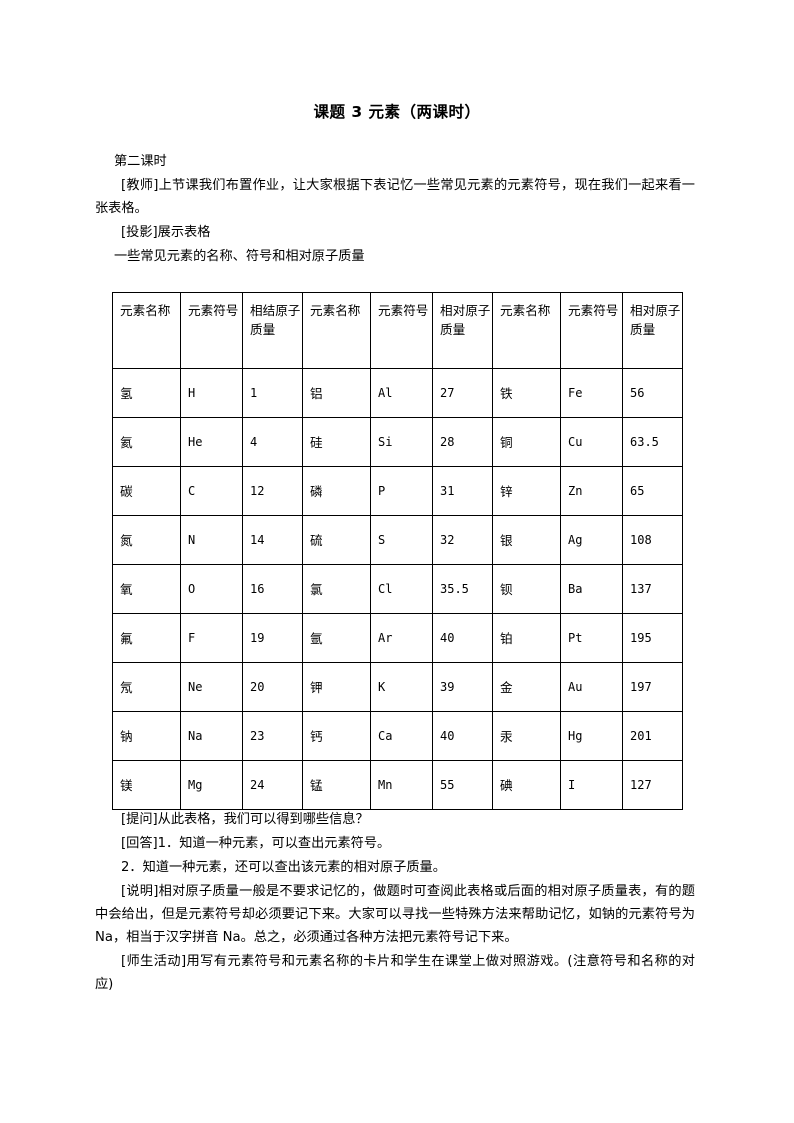 This screenshot has width=794, height=1123. I want to click on element-name-cell: 汞, so click(526, 736).